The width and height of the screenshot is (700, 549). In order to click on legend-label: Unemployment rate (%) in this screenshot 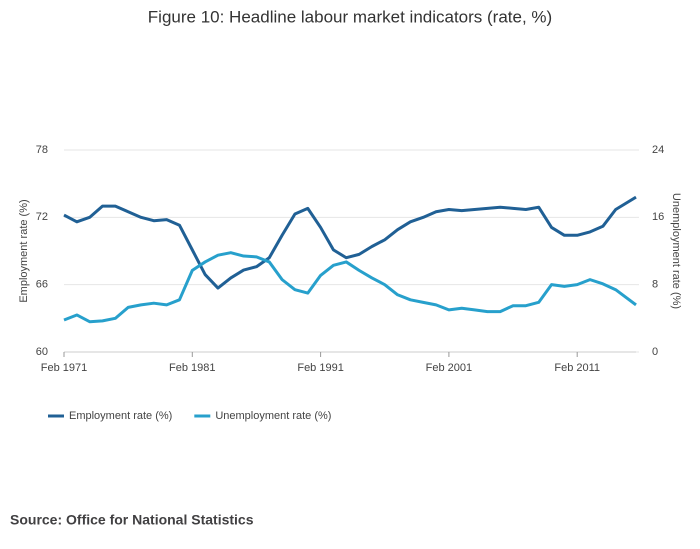, I will do `click(273, 416)`.